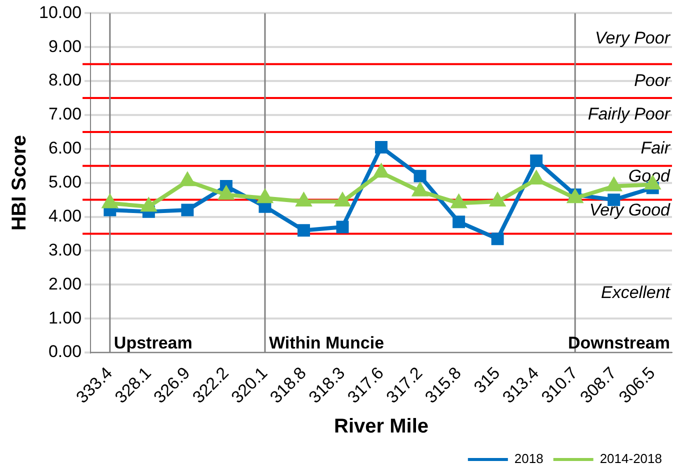 This screenshot has width=684, height=476. What do you see at coordinates (65, 318) in the screenshot?
I see `y-tick-label: 1.00` at bounding box center [65, 318].